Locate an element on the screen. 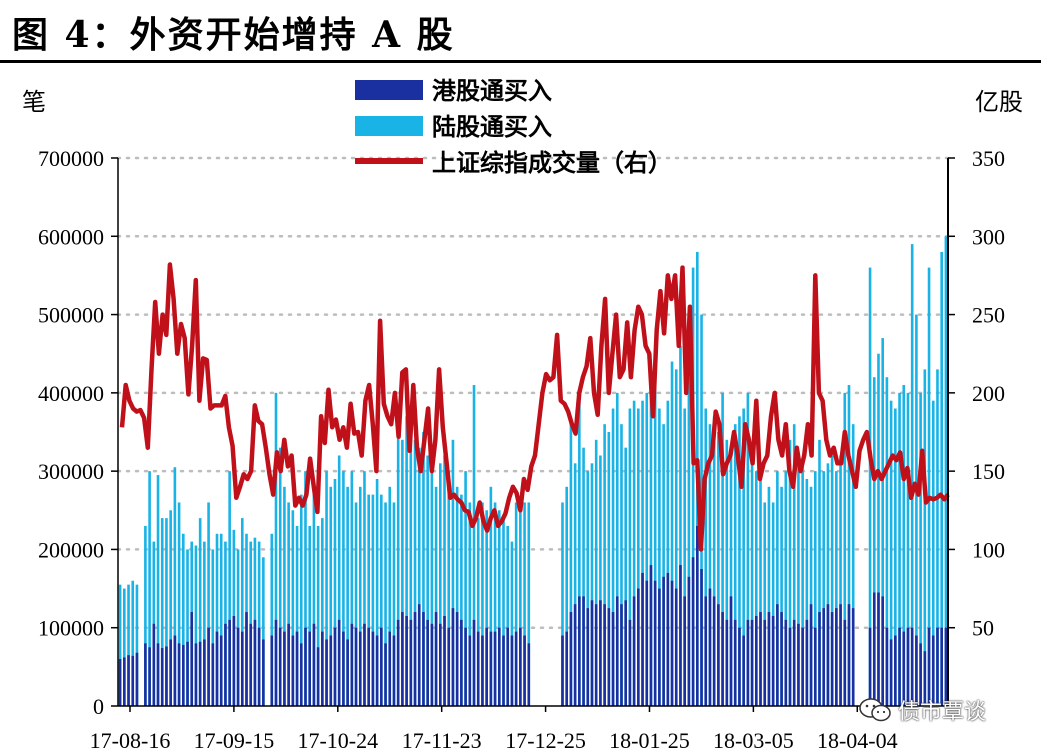 The height and width of the screenshot is (756, 1041). legend-swatch-lu is located at coordinates (389, 126).